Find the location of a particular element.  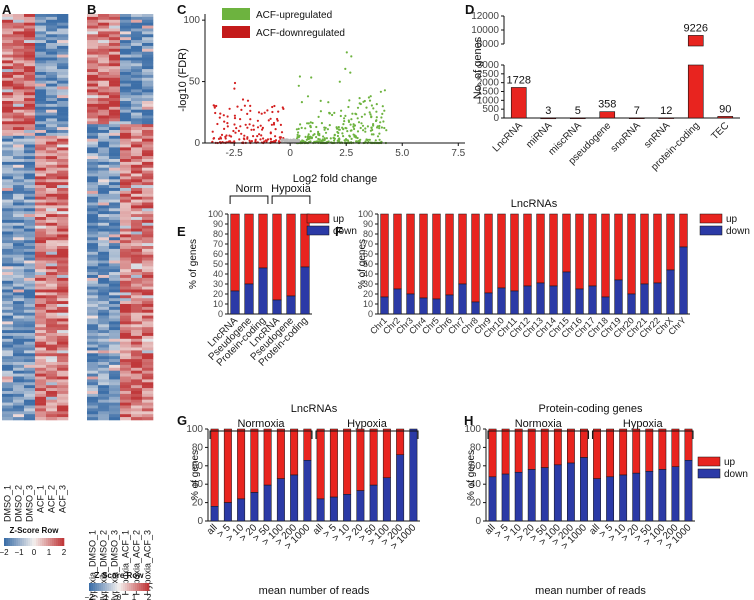

group-bracket is located at coordinates (291, 199).